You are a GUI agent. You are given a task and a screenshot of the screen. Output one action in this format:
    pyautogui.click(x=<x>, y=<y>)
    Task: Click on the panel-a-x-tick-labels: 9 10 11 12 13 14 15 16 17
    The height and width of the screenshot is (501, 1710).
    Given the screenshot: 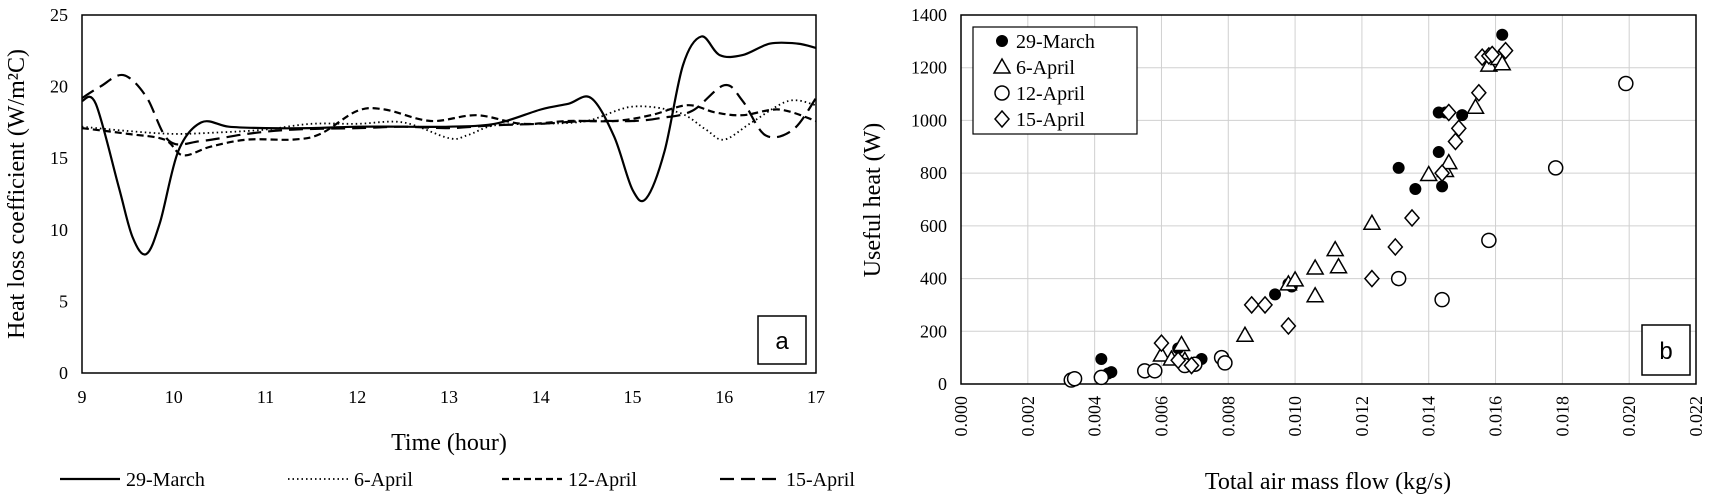 What is the action you would take?
    pyautogui.click(x=452, y=397)
    